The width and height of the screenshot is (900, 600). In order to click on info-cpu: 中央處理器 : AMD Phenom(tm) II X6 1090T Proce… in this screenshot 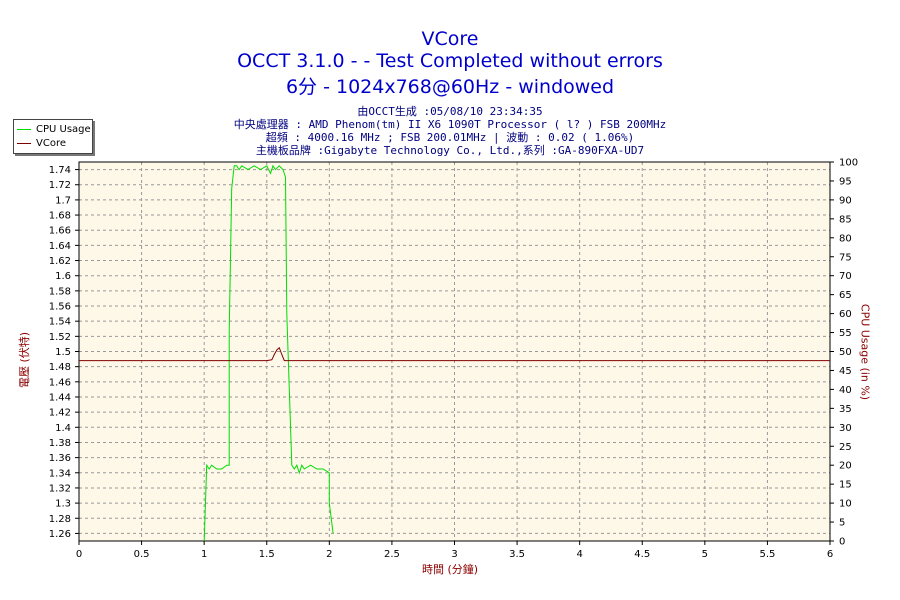, I will do `click(450, 124)`.